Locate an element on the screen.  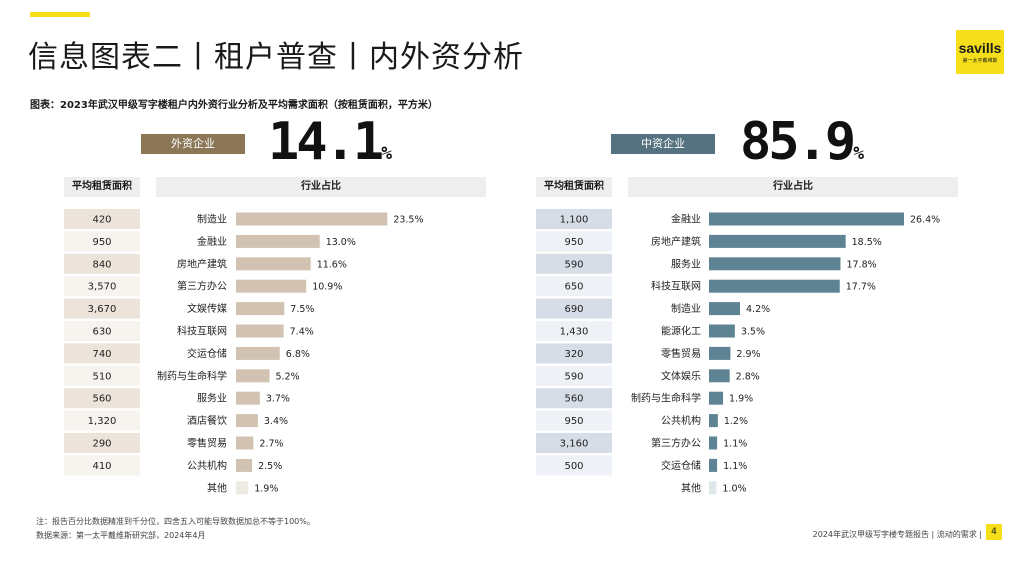
domestic-area-label: 3,160 is located at coordinates (574, 444).